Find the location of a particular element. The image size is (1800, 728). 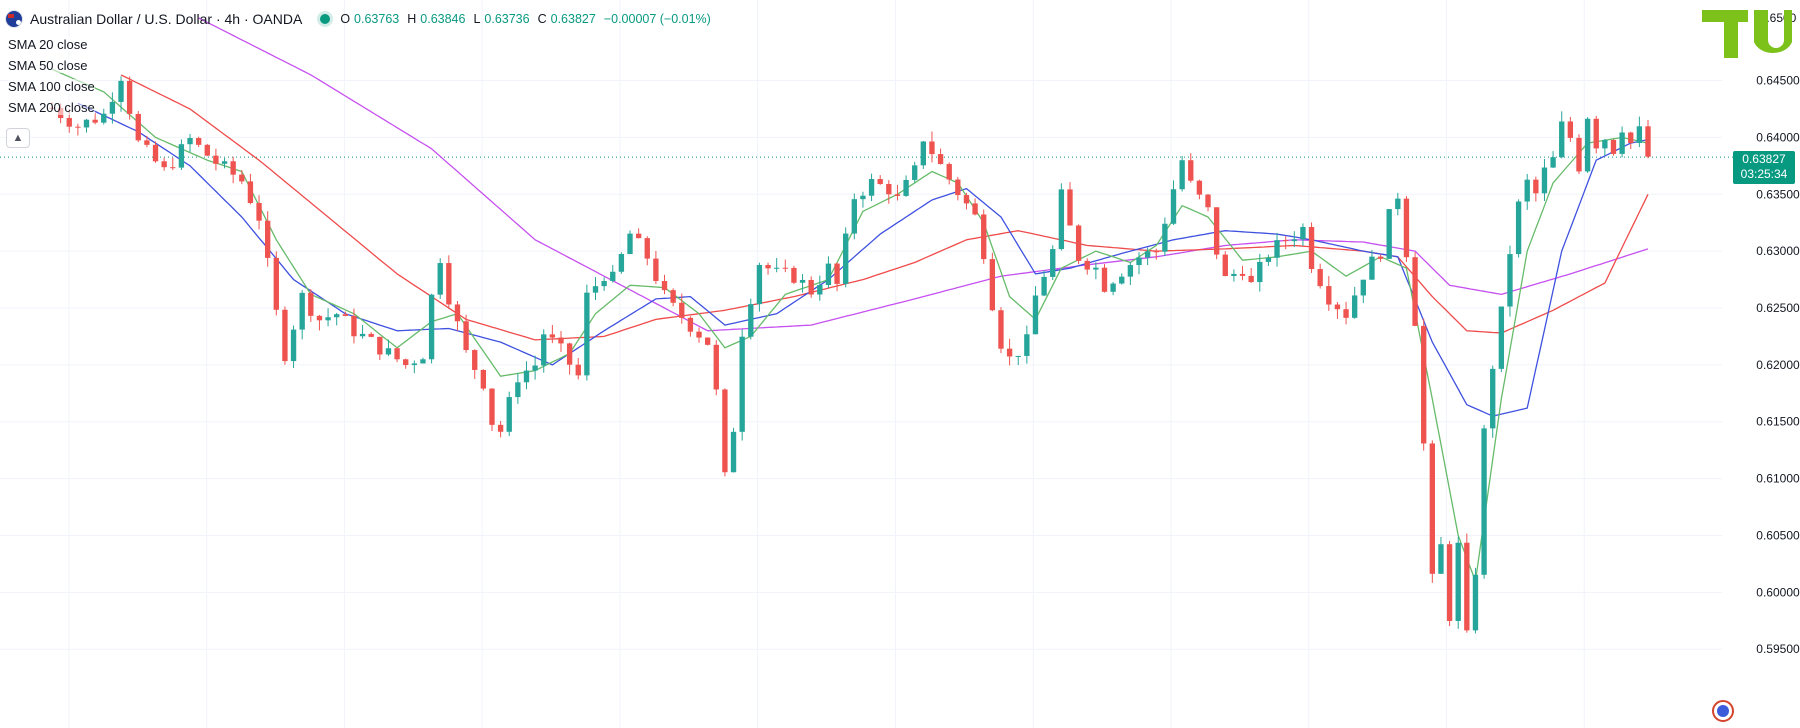

indicator-sma-50: SMA 50 close is located at coordinates (48, 65).